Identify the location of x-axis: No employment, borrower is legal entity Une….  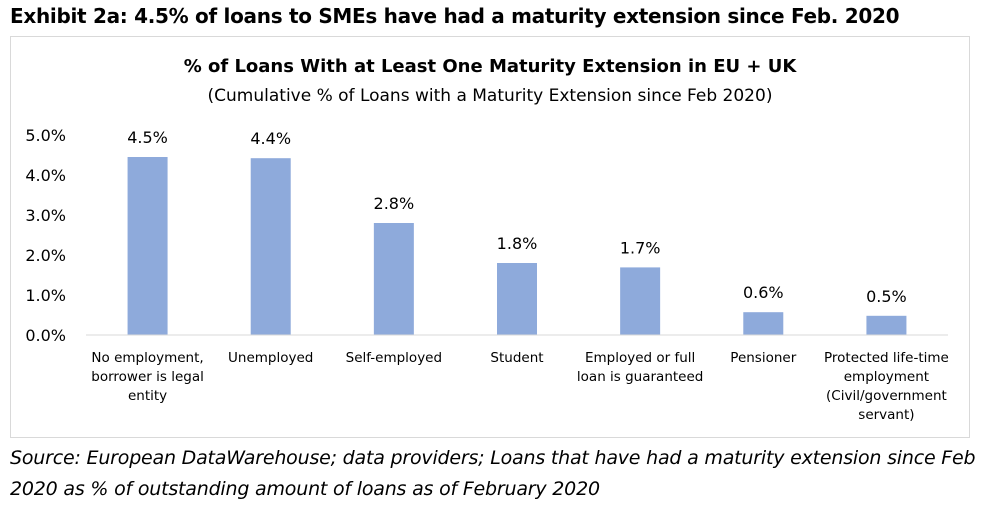
(520, 386).